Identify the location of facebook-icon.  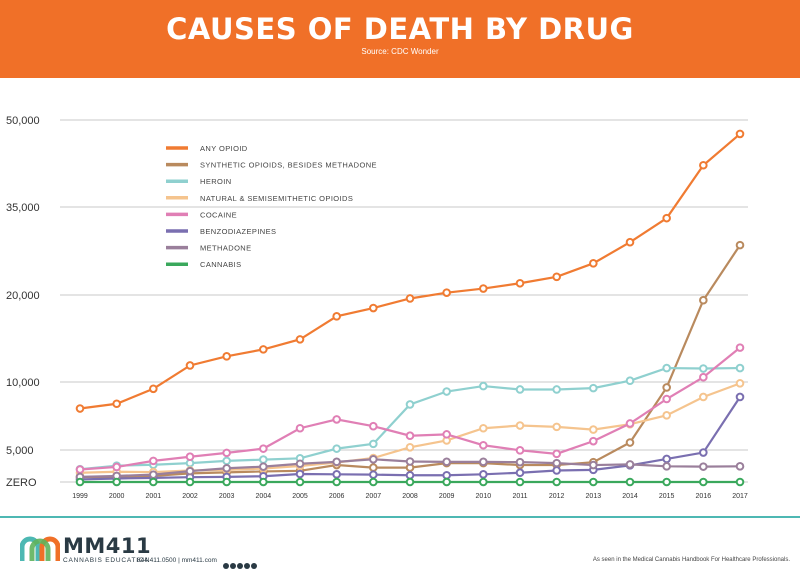
(226, 566).